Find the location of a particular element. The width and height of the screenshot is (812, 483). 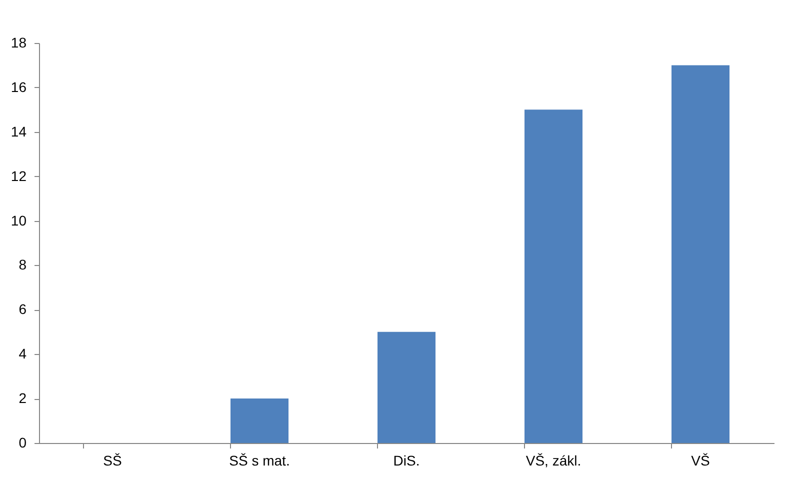

y-tick-label: 10 is located at coordinates (18, 220).